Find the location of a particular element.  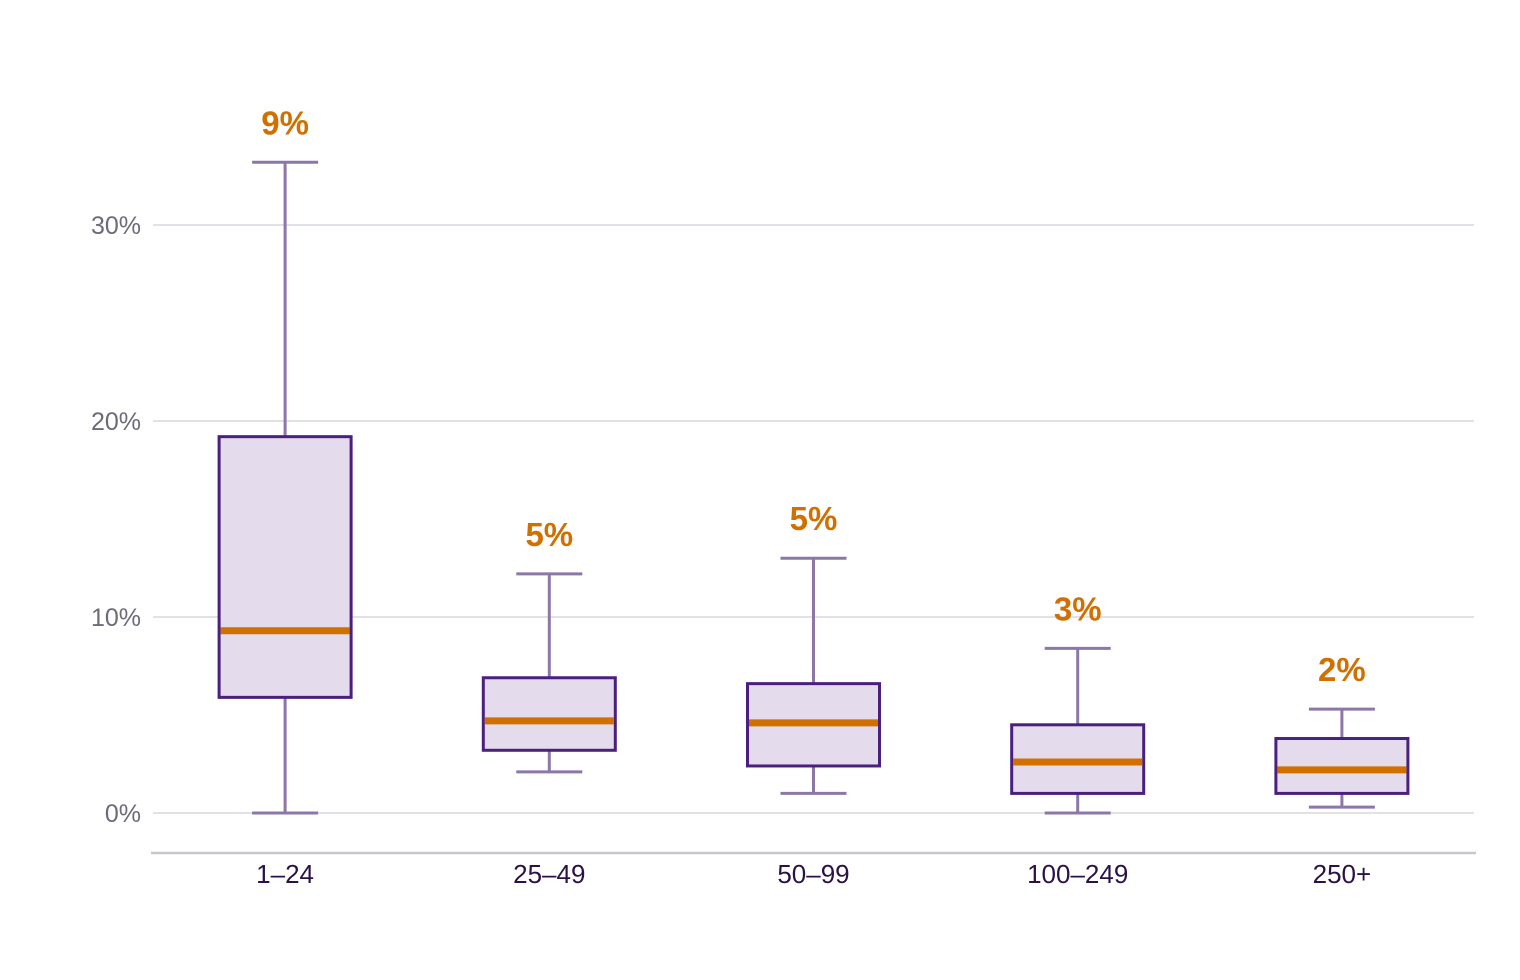

x-axis-ticks: 1–24 25–49 50–99 100–249 250+ is located at coordinates (813, 874).